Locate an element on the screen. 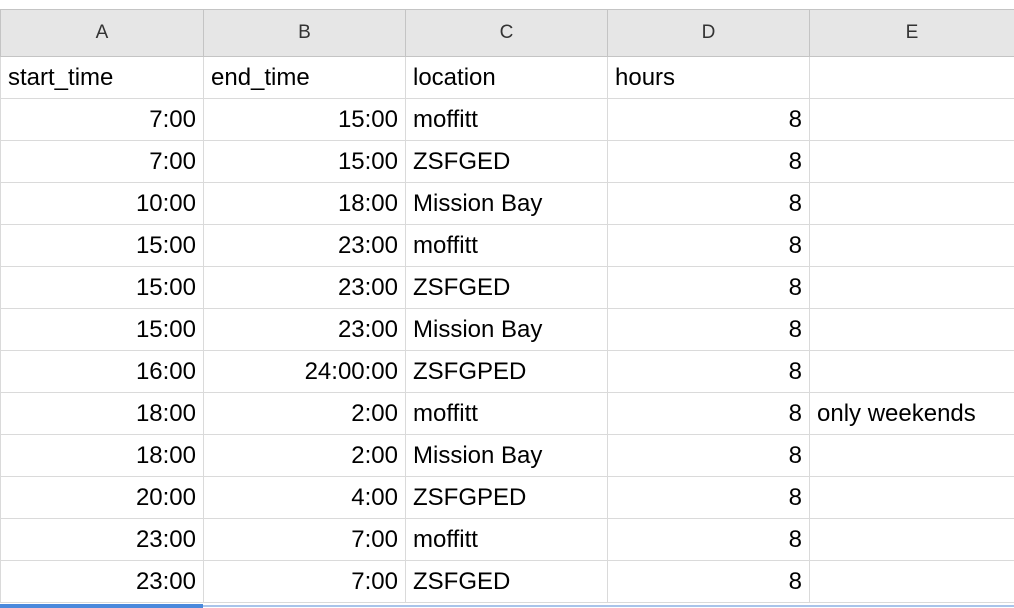 This screenshot has height=608, width=1014. cell-c9: moffitt is located at coordinates (506, 413).